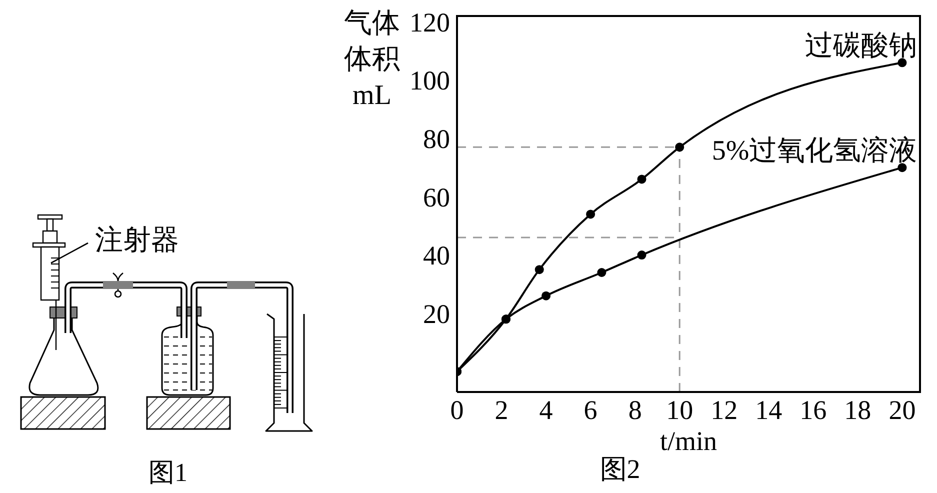 The height and width of the screenshot is (493, 937). I want to click on text: 注射器, so click(137, 240).